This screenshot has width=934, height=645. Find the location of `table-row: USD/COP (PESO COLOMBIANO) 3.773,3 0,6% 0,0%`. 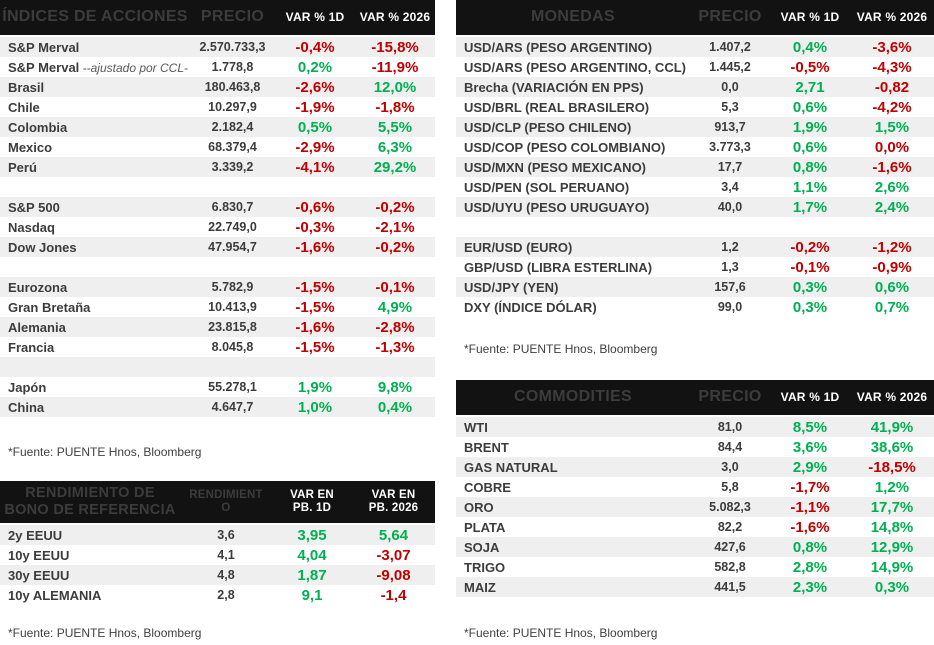

table-row: USD/COP (PESO COLOMBIANO) 3.773,3 0,6% 0,0% is located at coordinates (695, 147).